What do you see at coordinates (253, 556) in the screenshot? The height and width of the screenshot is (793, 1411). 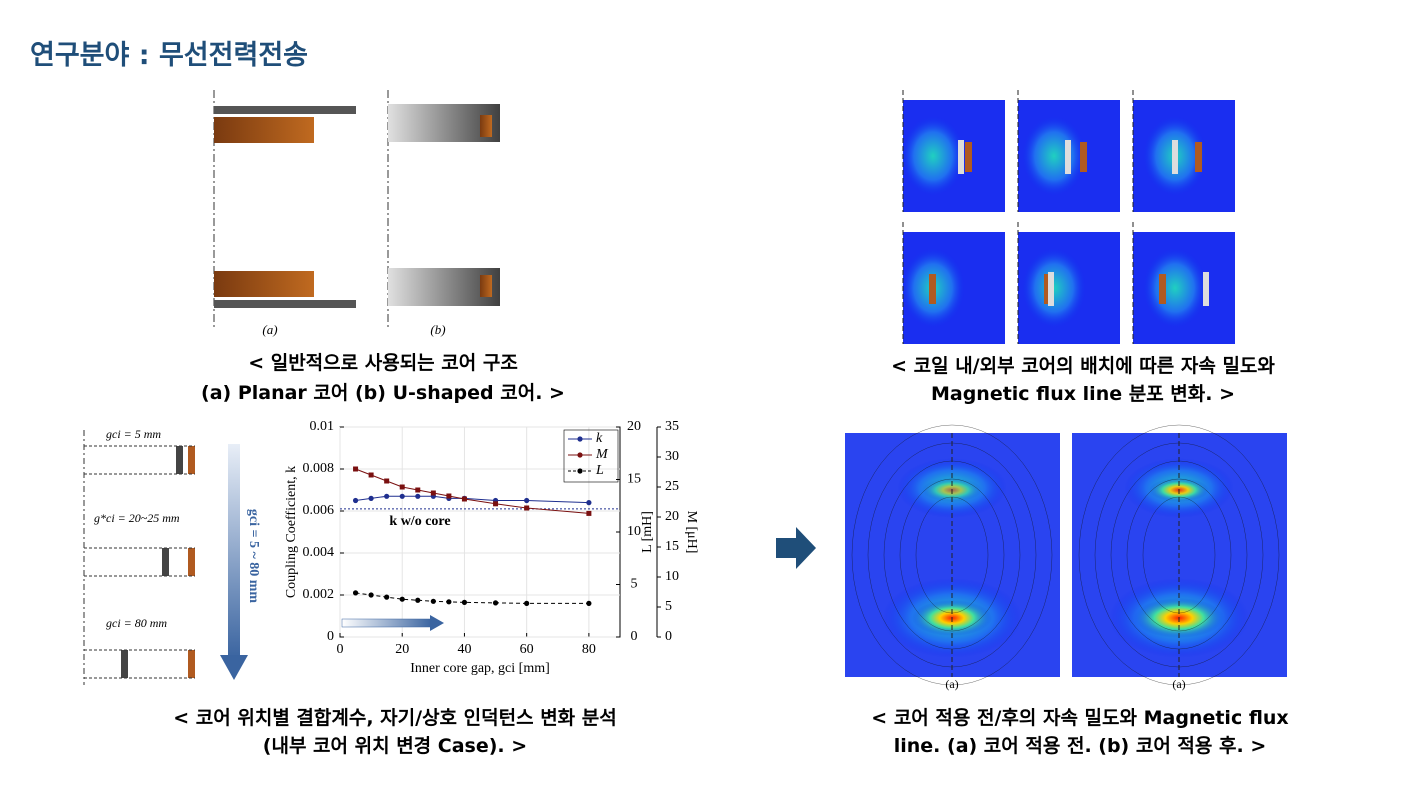 I see `arrow-label: gci = 5 ~ 80 mm` at bounding box center [253, 556].